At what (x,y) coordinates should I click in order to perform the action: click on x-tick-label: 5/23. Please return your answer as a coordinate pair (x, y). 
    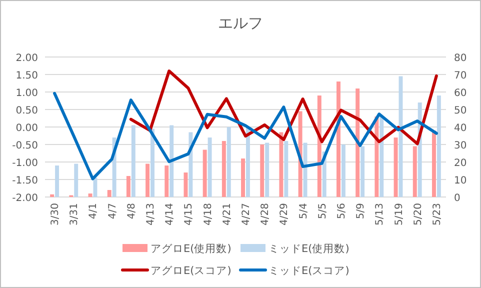
    Looking at the image, I should click on (437, 214).